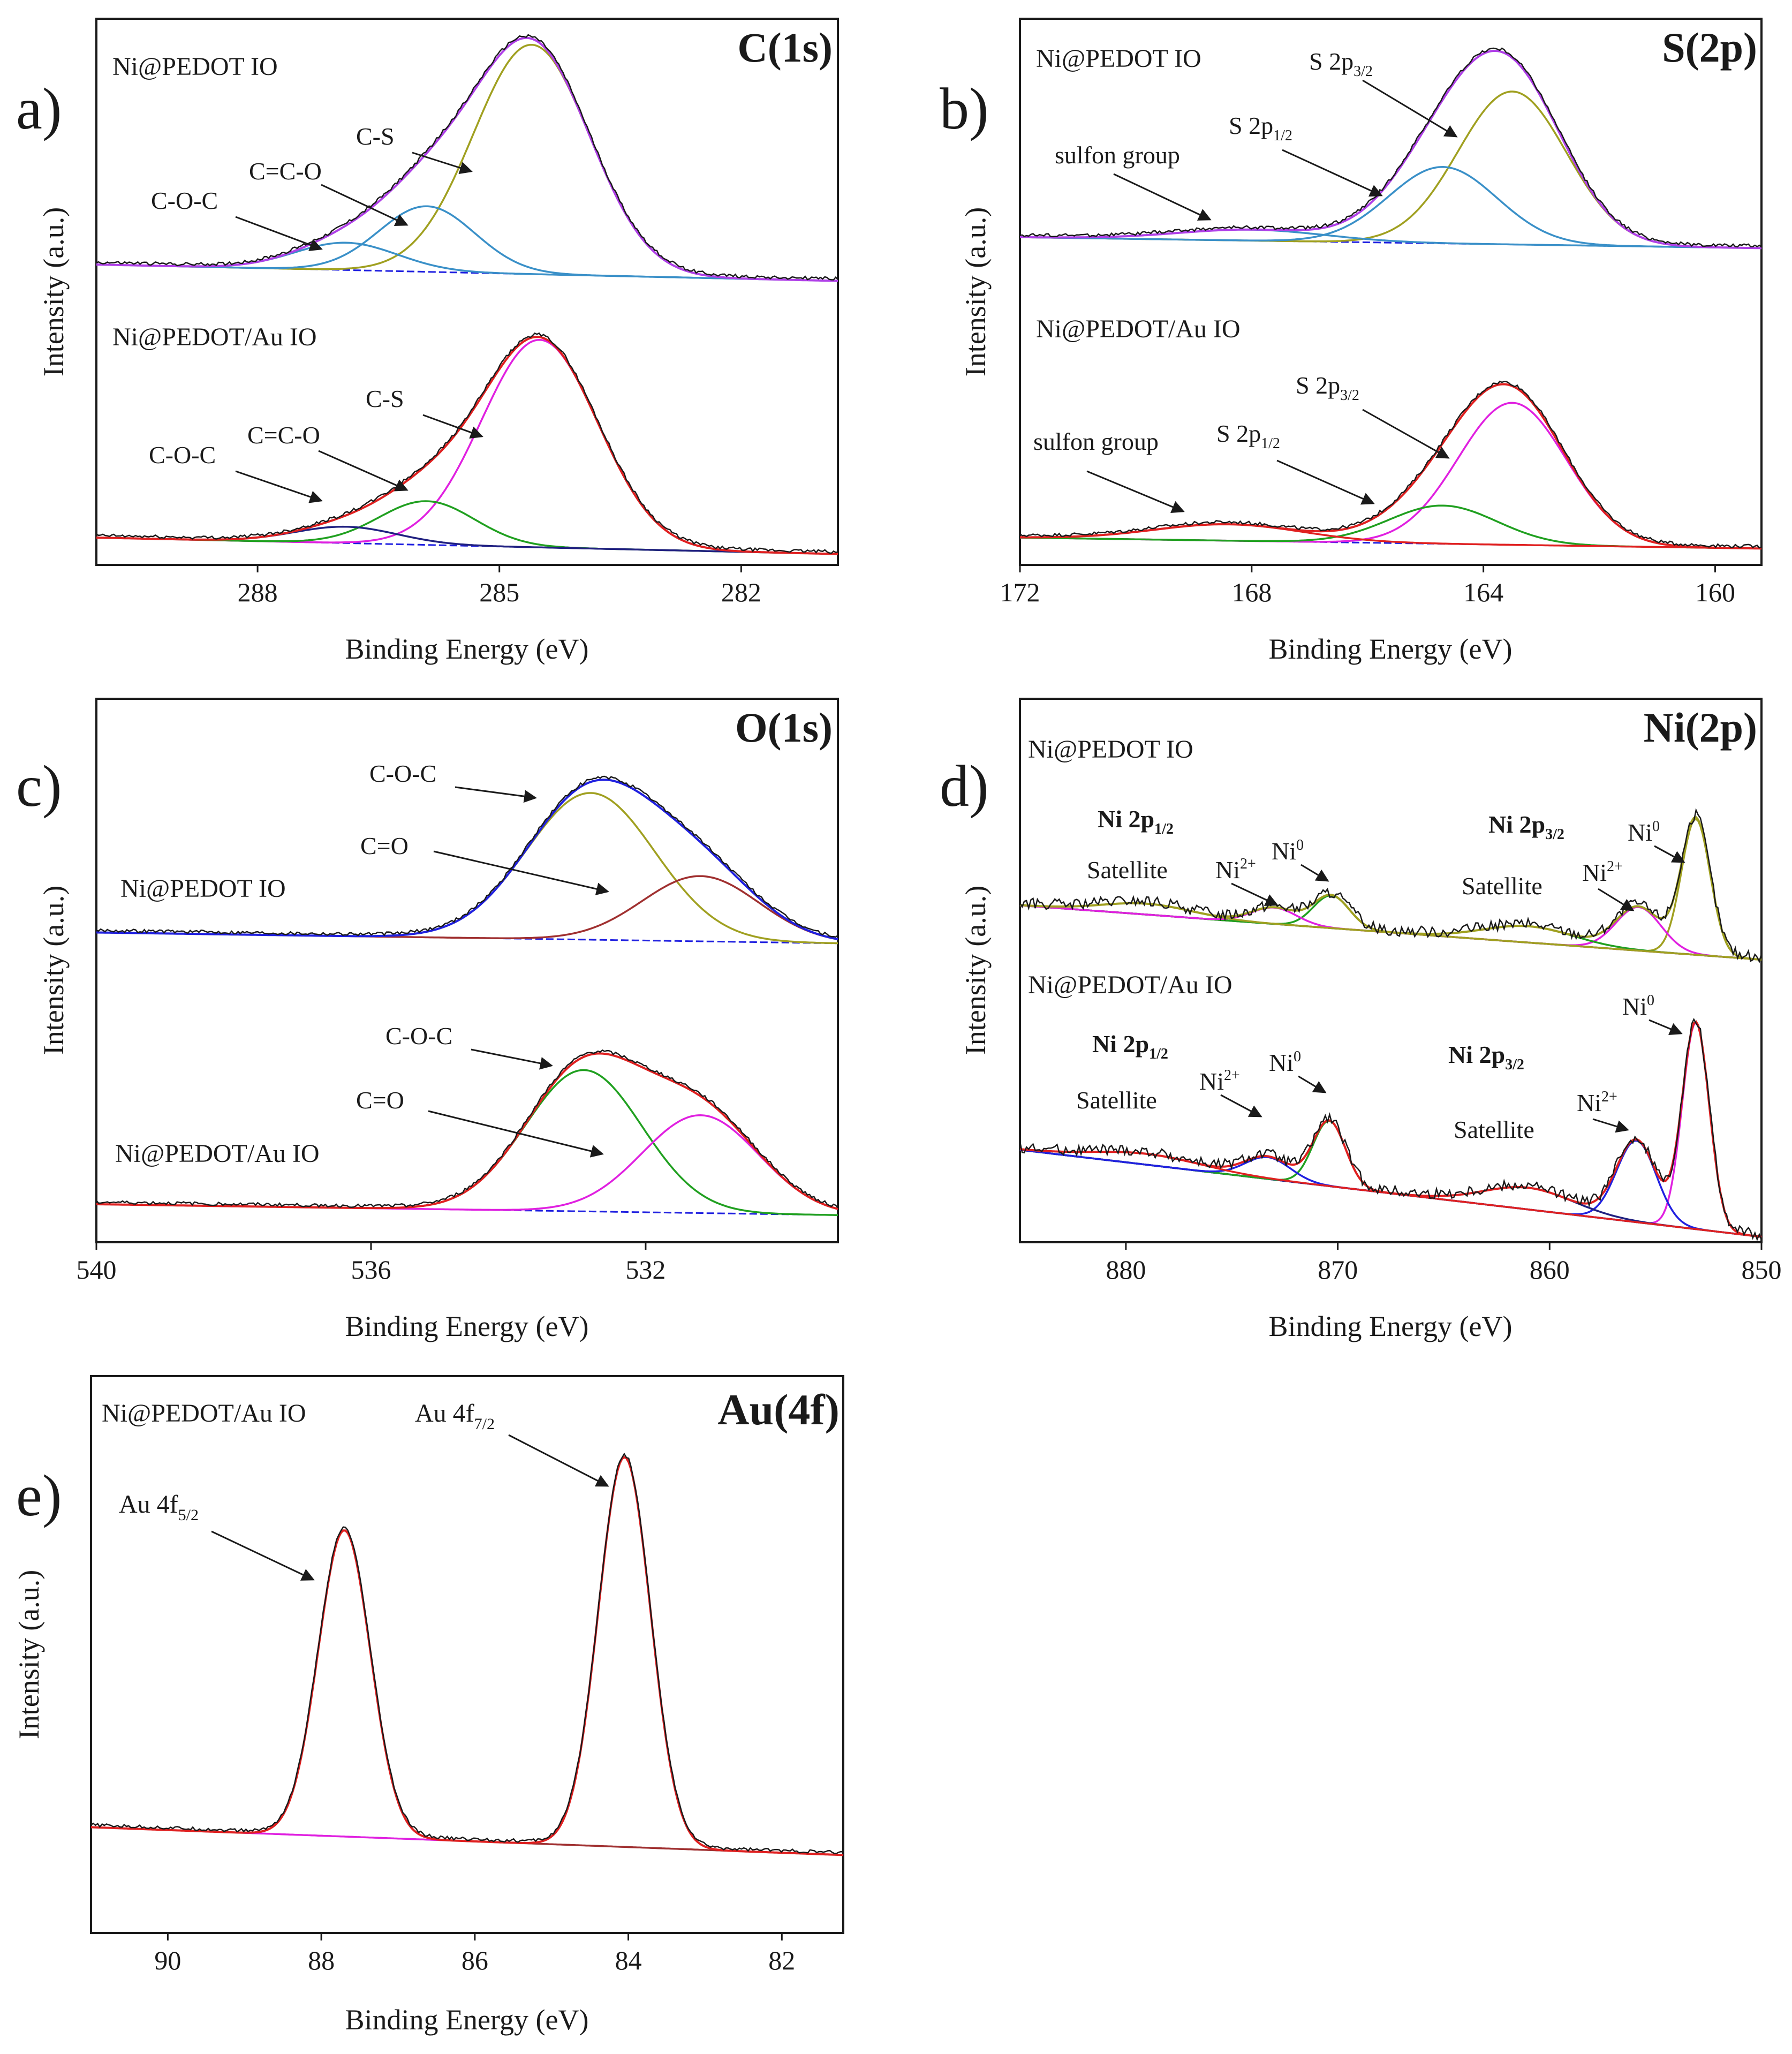 The height and width of the screenshot is (2054, 1792). I want to click on panel-d-bottom-ni2p-label: Ni2+, so click(1220, 1081).